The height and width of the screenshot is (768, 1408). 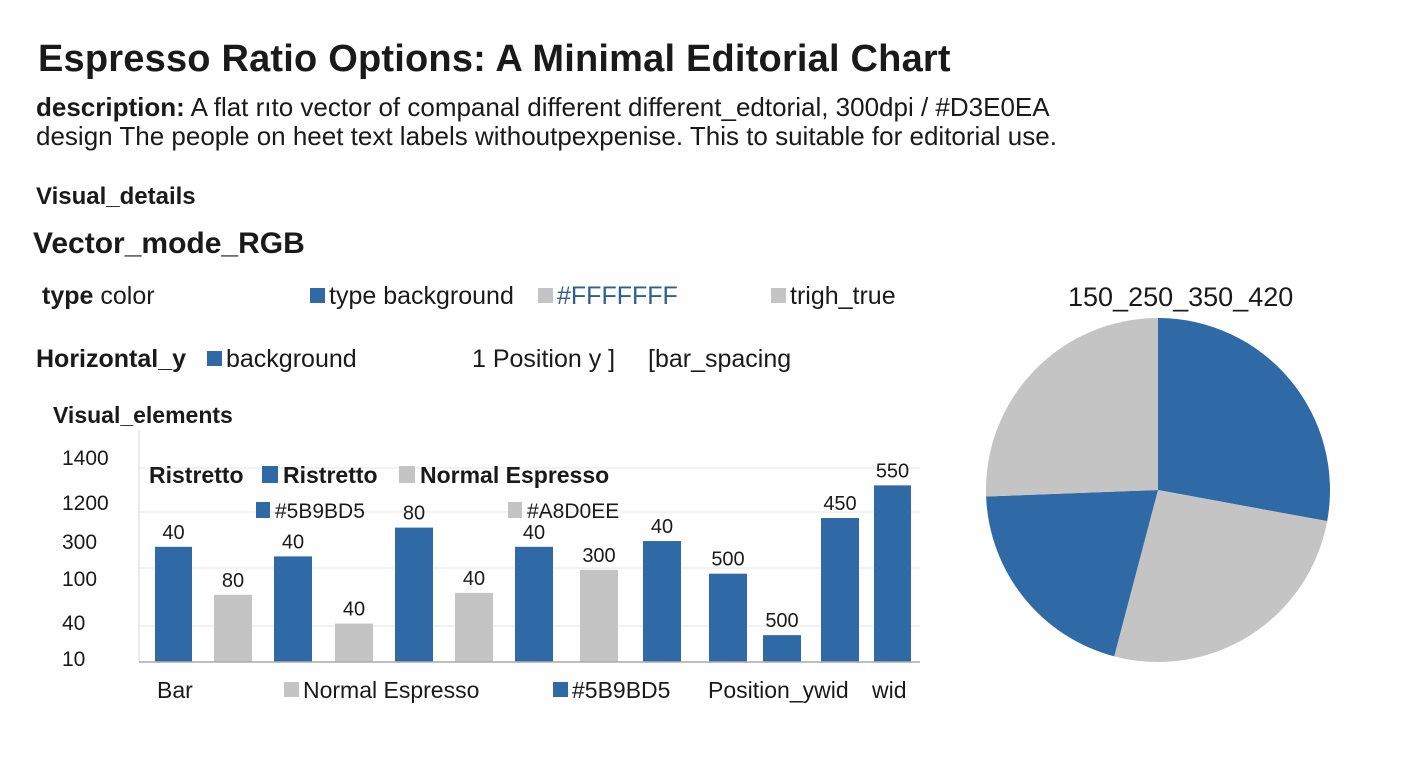 What do you see at coordinates (73, 623) in the screenshot?
I see `y-tick-label: 40` at bounding box center [73, 623].